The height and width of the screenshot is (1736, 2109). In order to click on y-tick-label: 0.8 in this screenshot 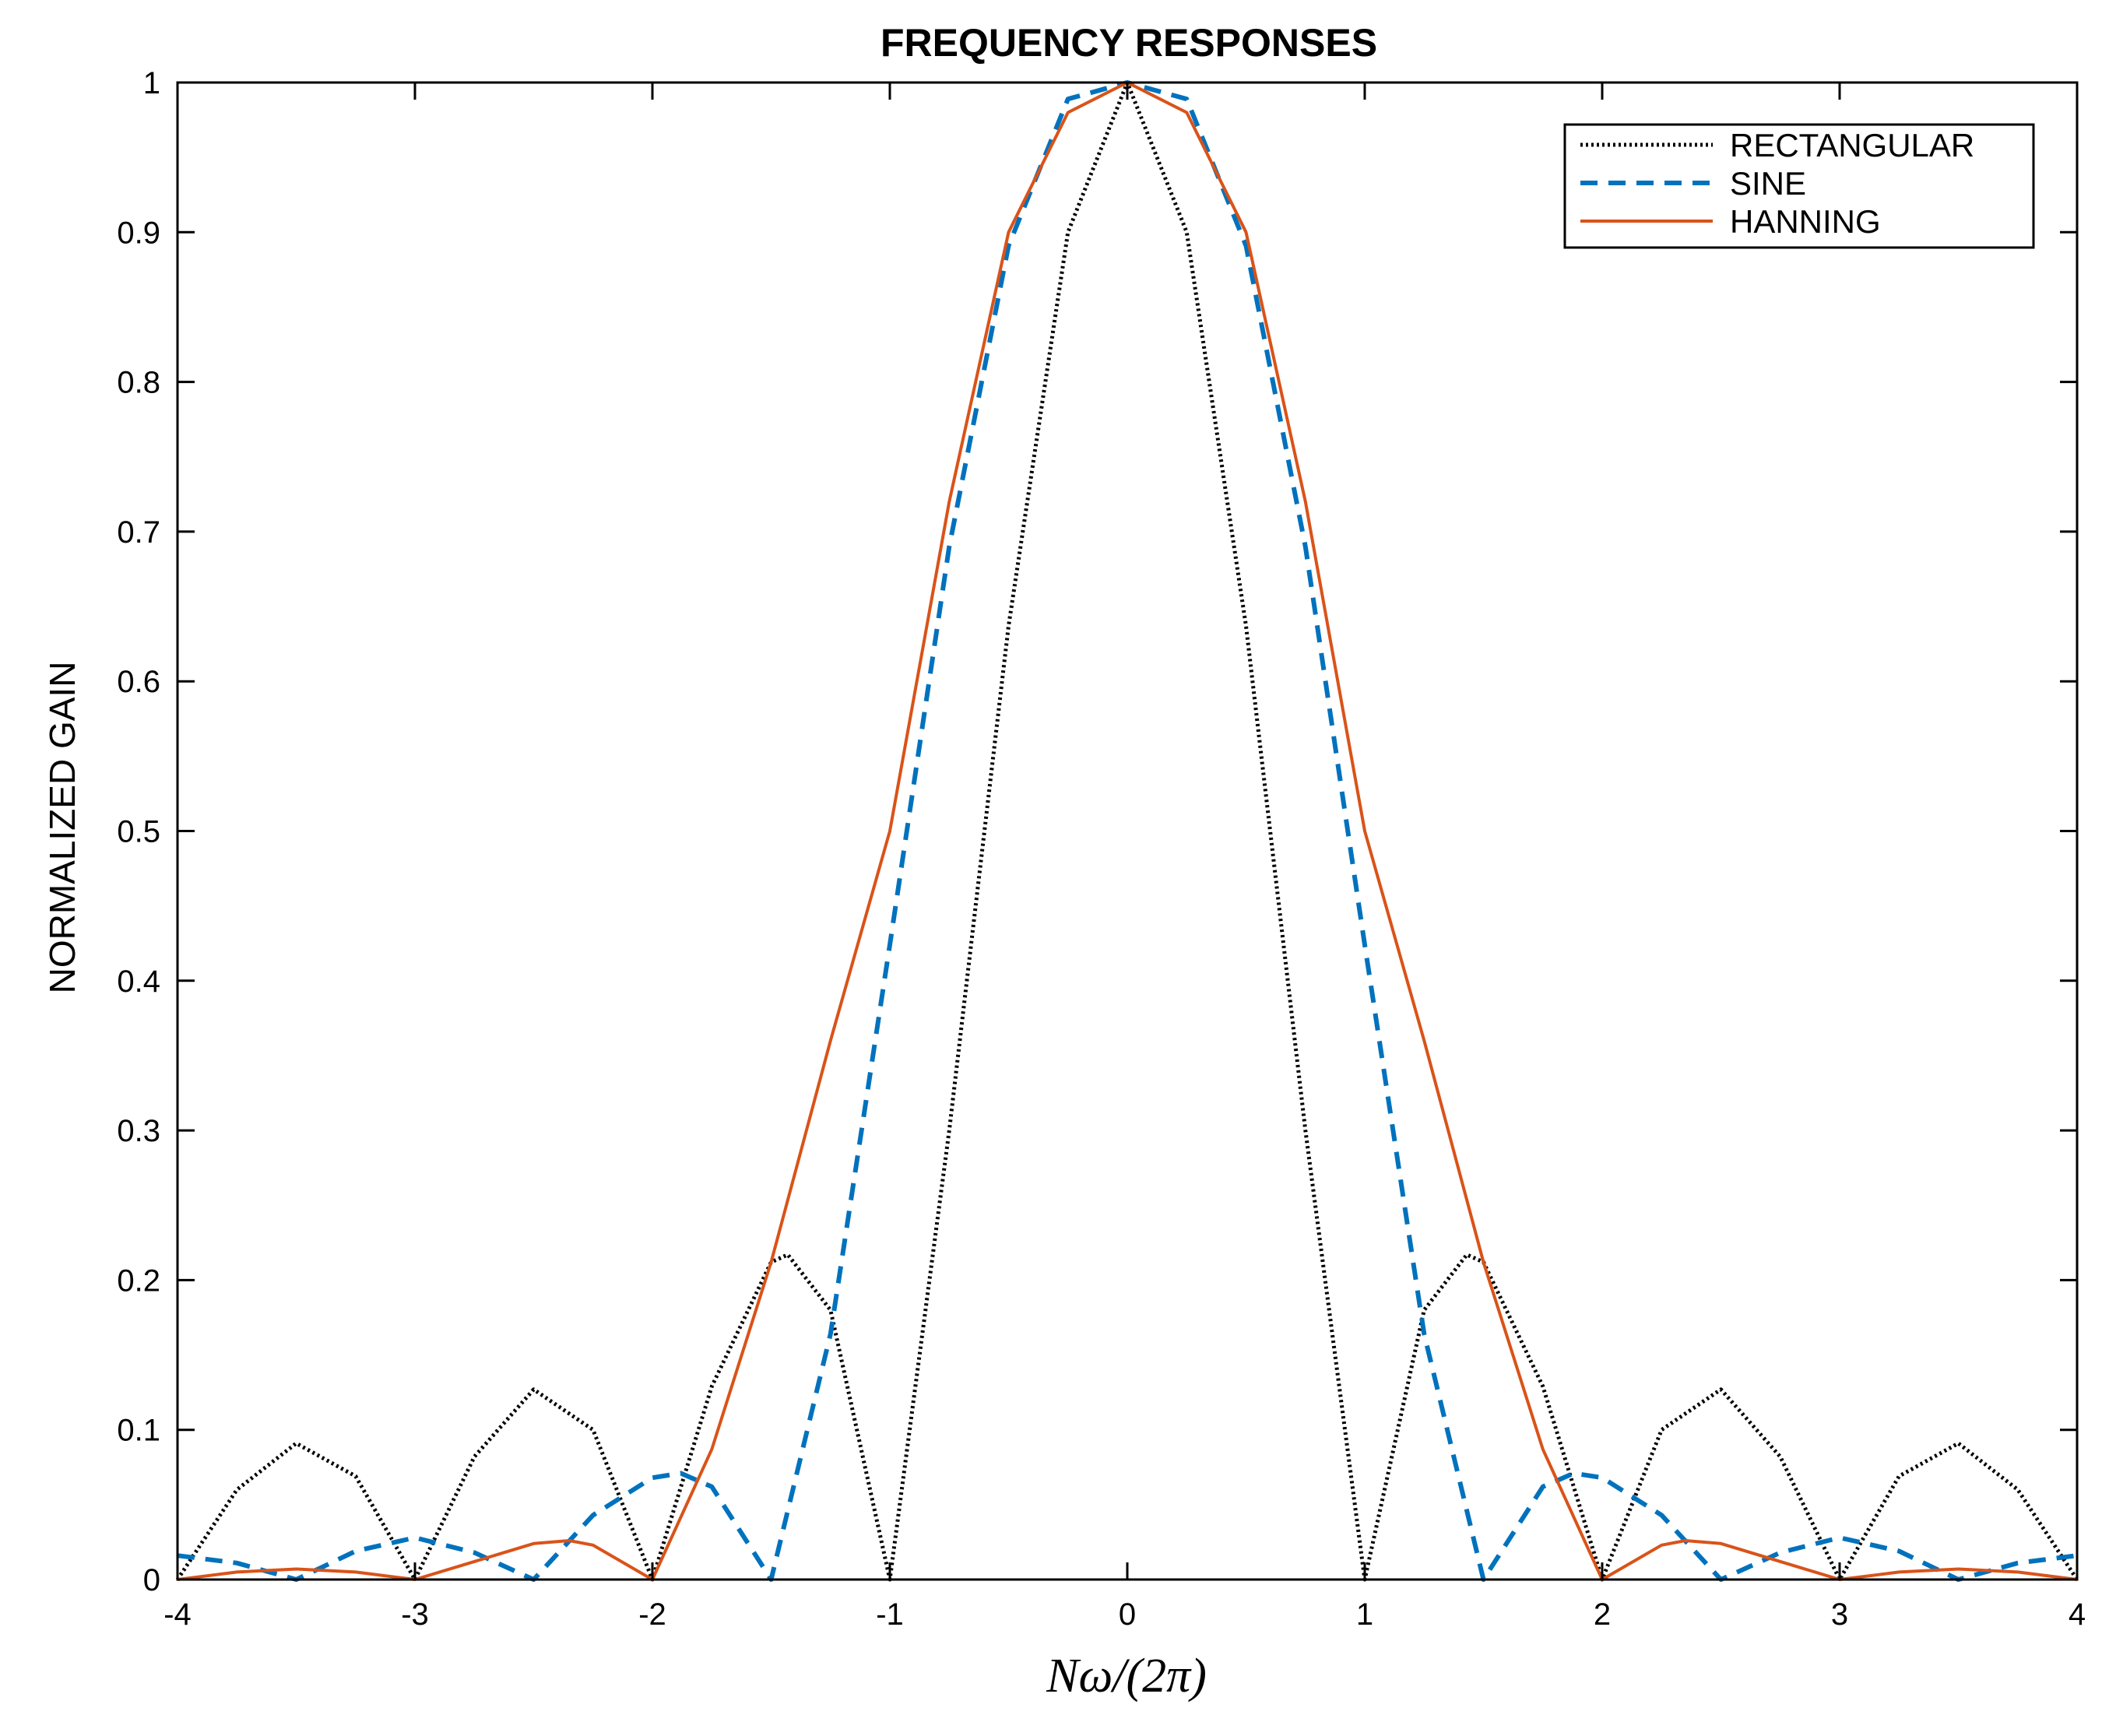, I will do `click(138, 383)`.